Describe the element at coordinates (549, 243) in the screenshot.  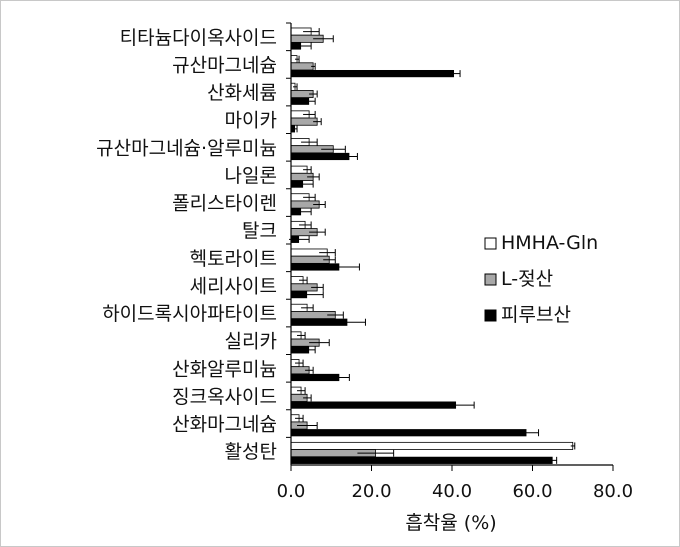
I see `legend-label: HMHA-Gln` at that location.